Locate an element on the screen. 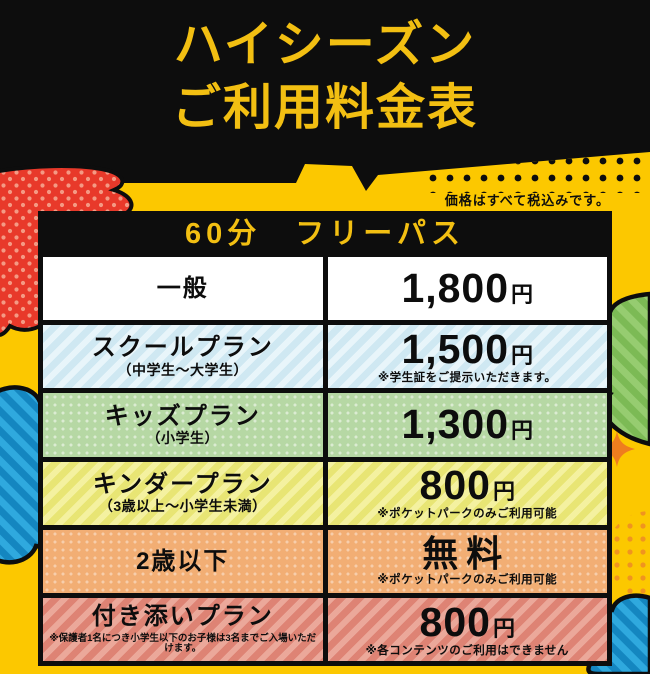 This screenshot has width=650, height=674. price-value: 無料 is located at coordinates (466, 554).